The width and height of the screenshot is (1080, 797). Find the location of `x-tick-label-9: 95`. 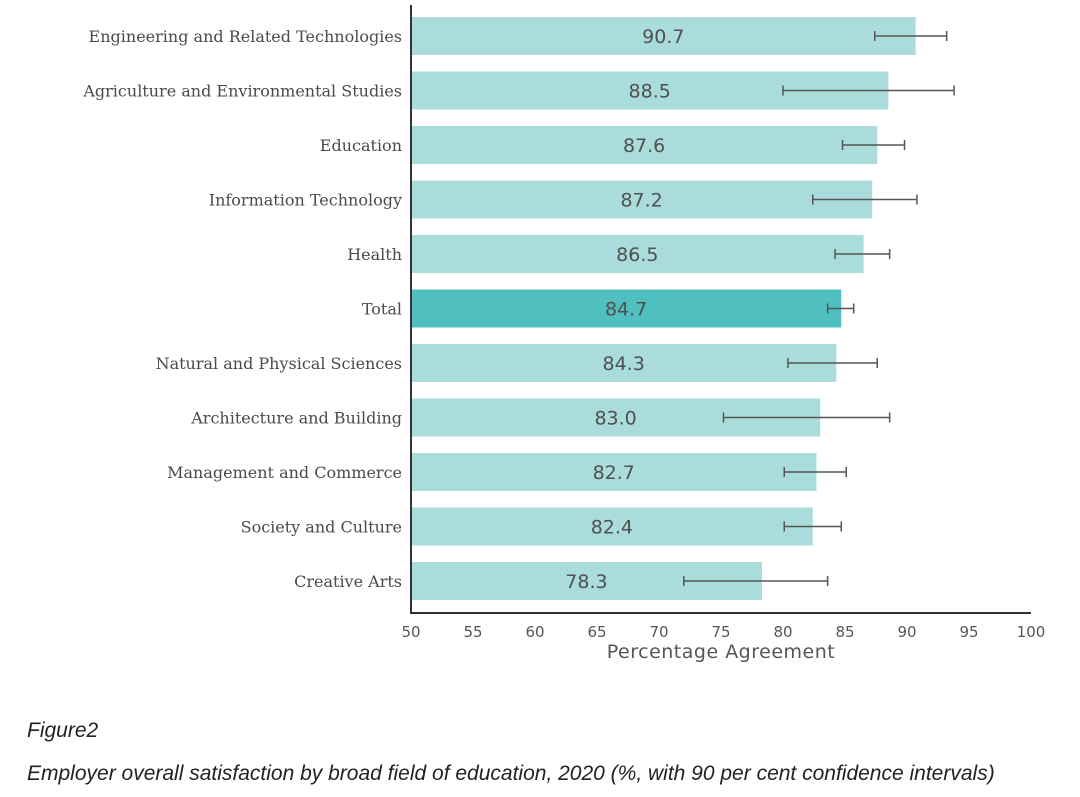

x-tick-label-9: 95 is located at coordinates (968, 632).